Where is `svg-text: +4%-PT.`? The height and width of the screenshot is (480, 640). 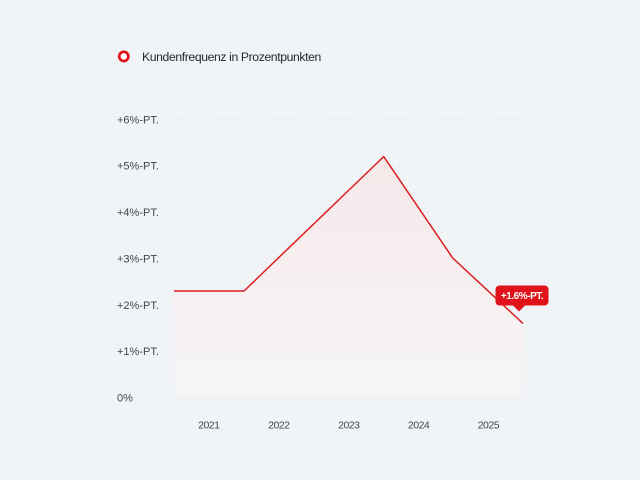 svg-text: +4%-PT. is located at coordinates (138, 213).